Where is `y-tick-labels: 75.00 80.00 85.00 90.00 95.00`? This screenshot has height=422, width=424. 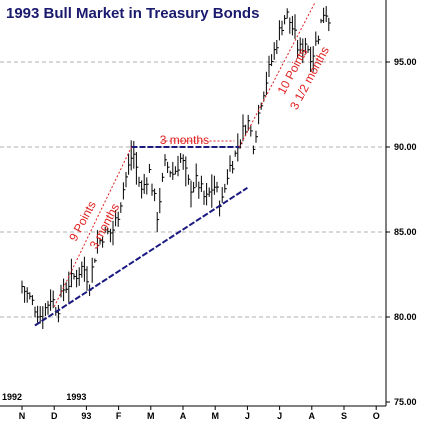 y-tick-labels: 75.00 80.00 85.00 90.00 95.00 is located at coordinates (401, 232).